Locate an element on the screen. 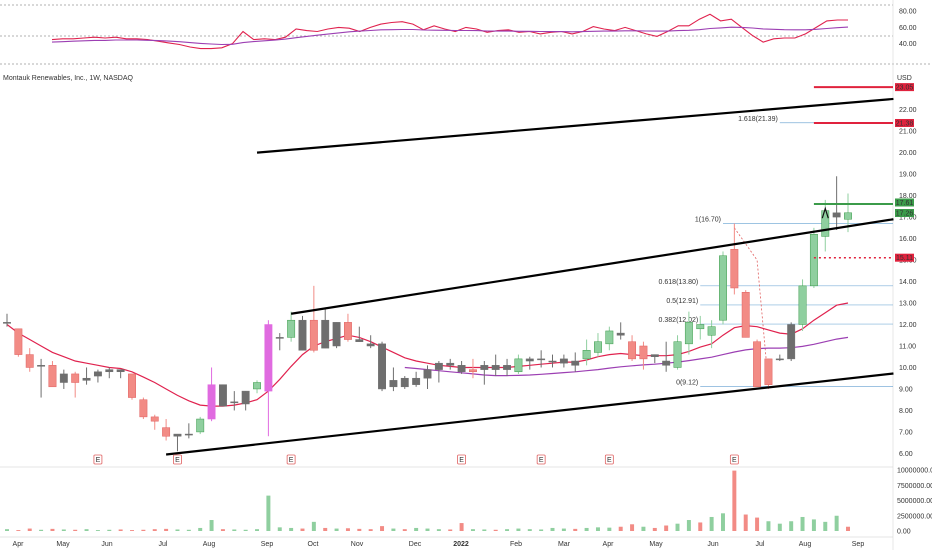  price-tick-label: 7.00 is located at coordinates (906, 432).